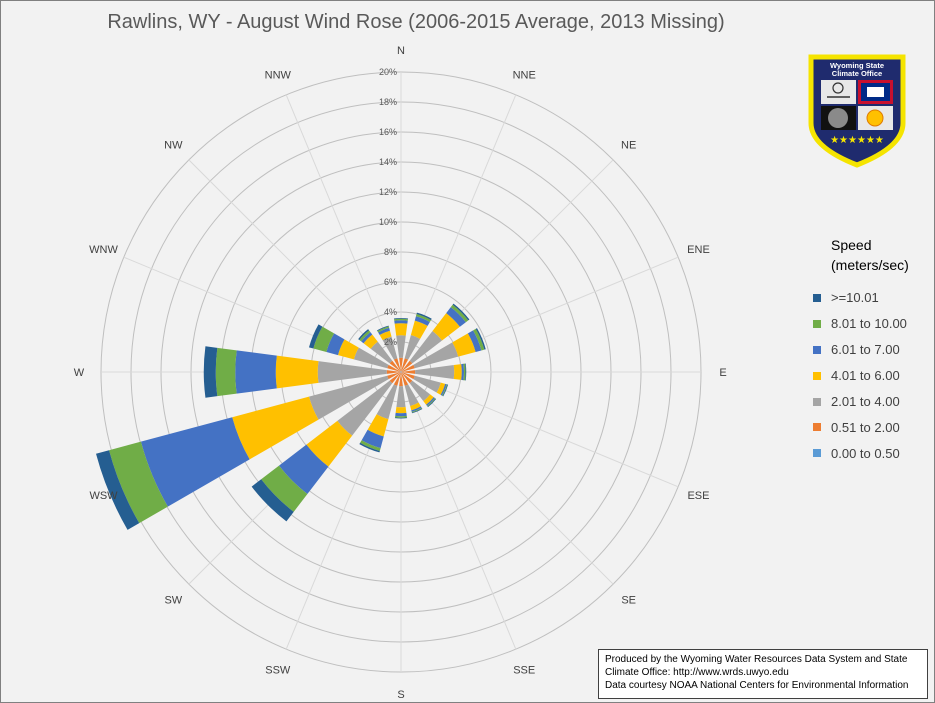 The image size is (935, 703). What do you see at coordinates (865, 350) in the screenshot?
I see `legend-label: 6.01 to 7.00` at bounding box center [865, 350].